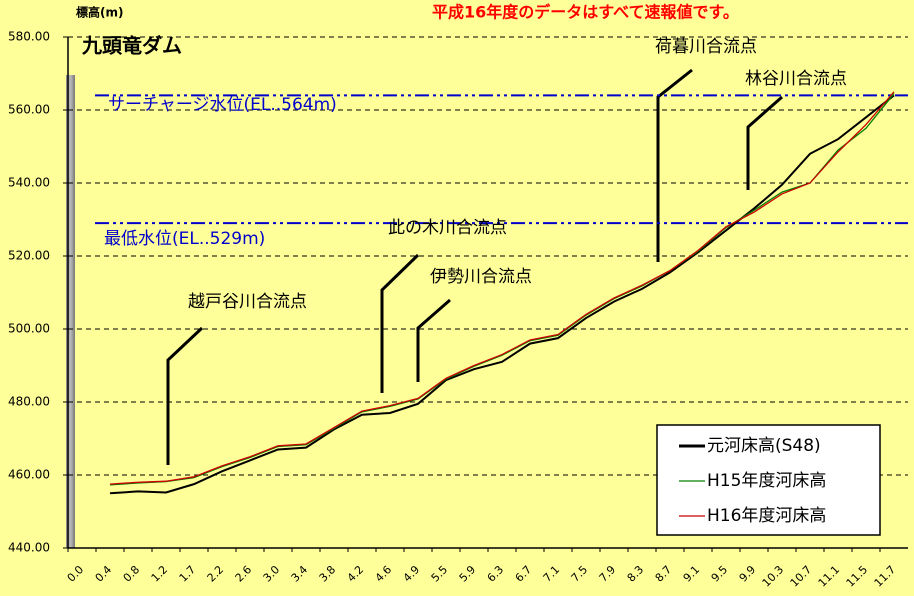 This screenshot has width=914, height=596. I want to click on legend-label: H15年度河床高, so click(766, 481).